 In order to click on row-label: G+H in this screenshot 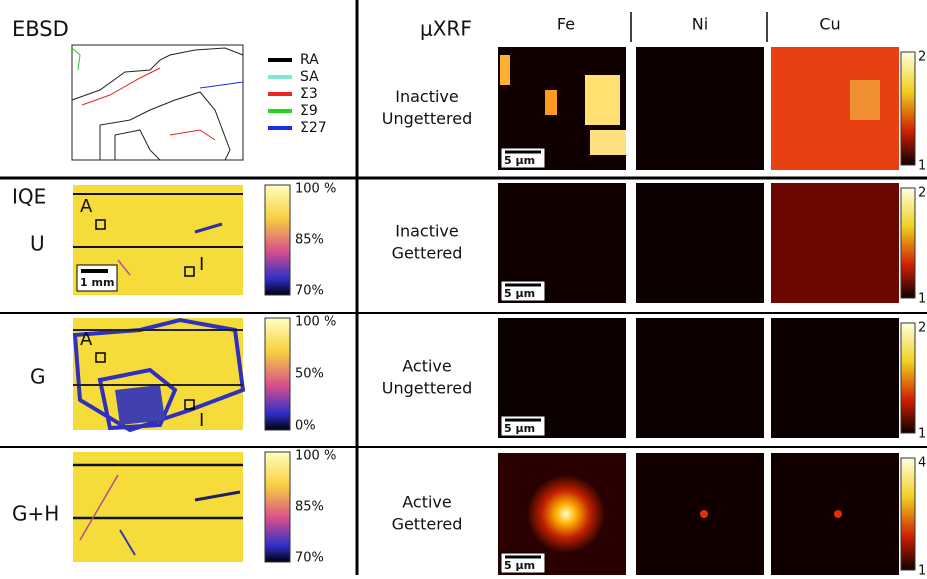, I will do `click(35, 514)`.